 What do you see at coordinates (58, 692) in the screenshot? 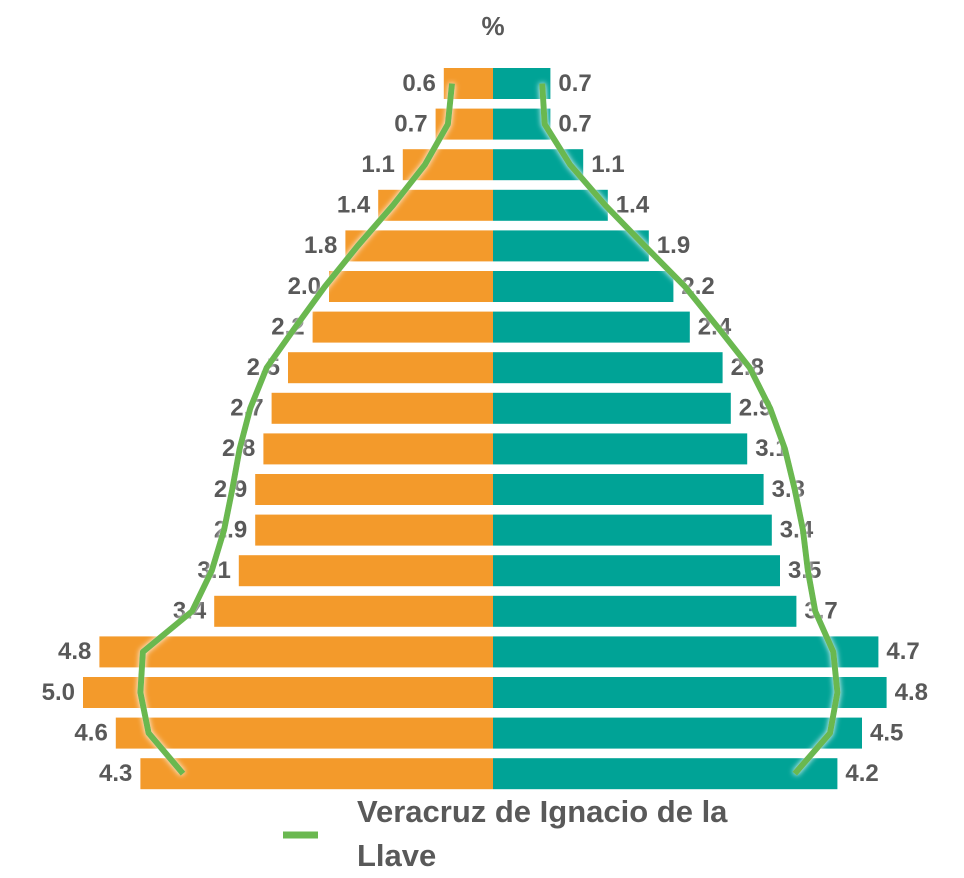
I see `value-label: 5.0` at bounding box center [58, 692].